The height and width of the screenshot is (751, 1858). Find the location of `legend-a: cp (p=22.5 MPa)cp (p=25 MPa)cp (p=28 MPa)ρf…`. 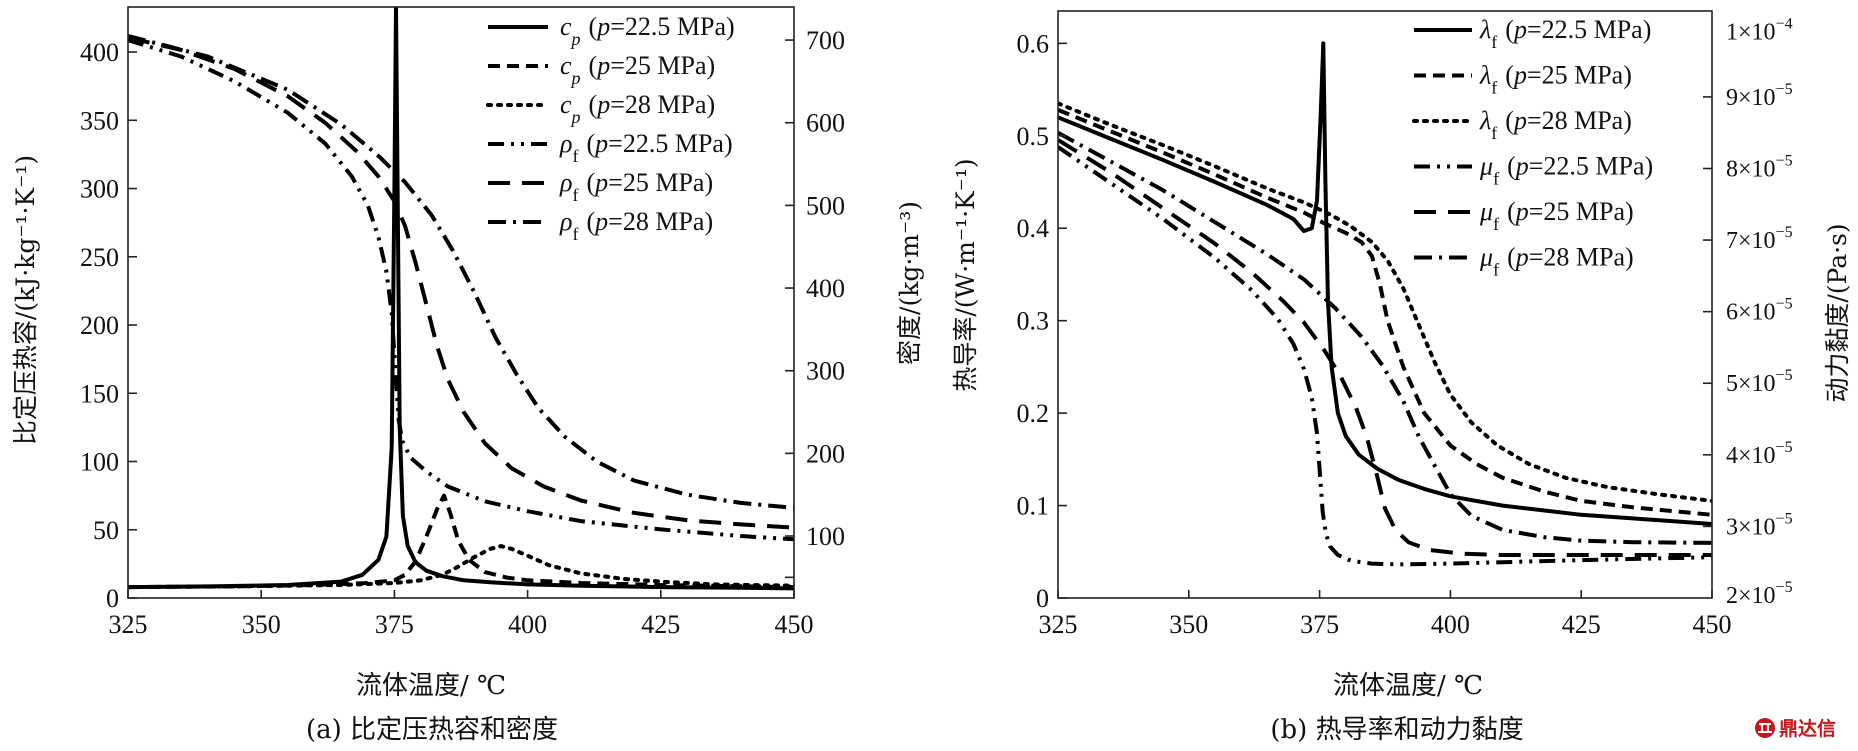

legend-a: cp (p=22.5 MPa)cp (p=25 MPa)cp (p=28 MPa)ρf… is located at coordinates (610, 128).